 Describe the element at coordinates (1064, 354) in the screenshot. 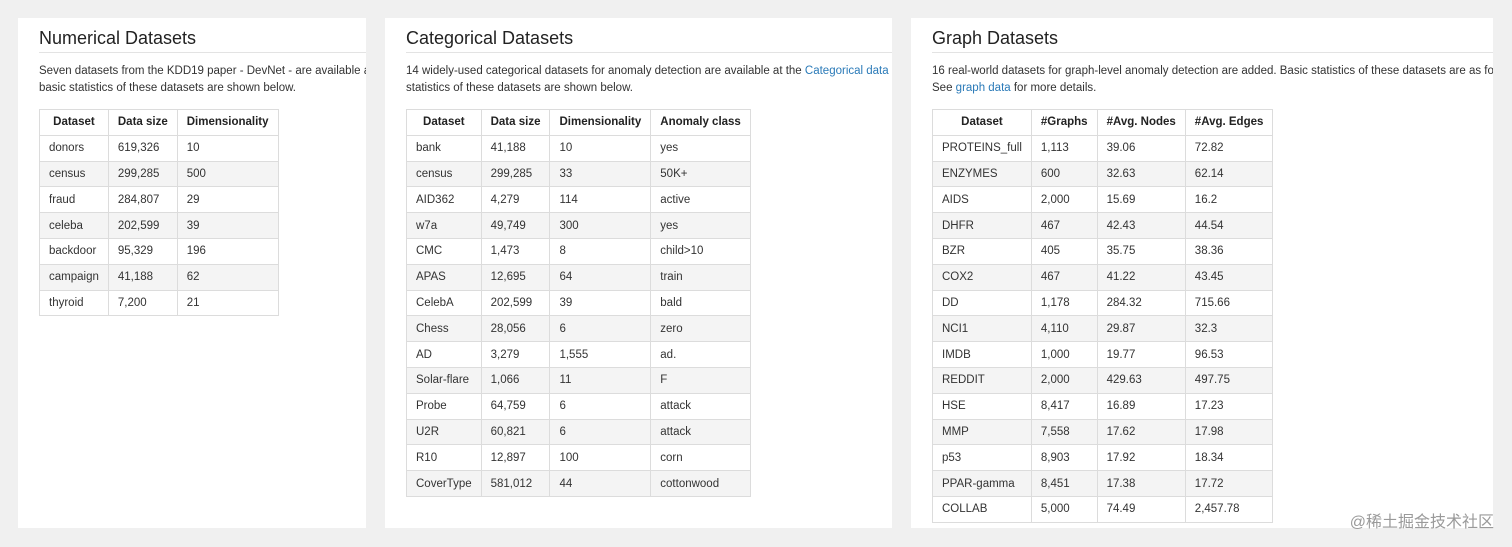

I see `table-cell: 1,000` at that location.